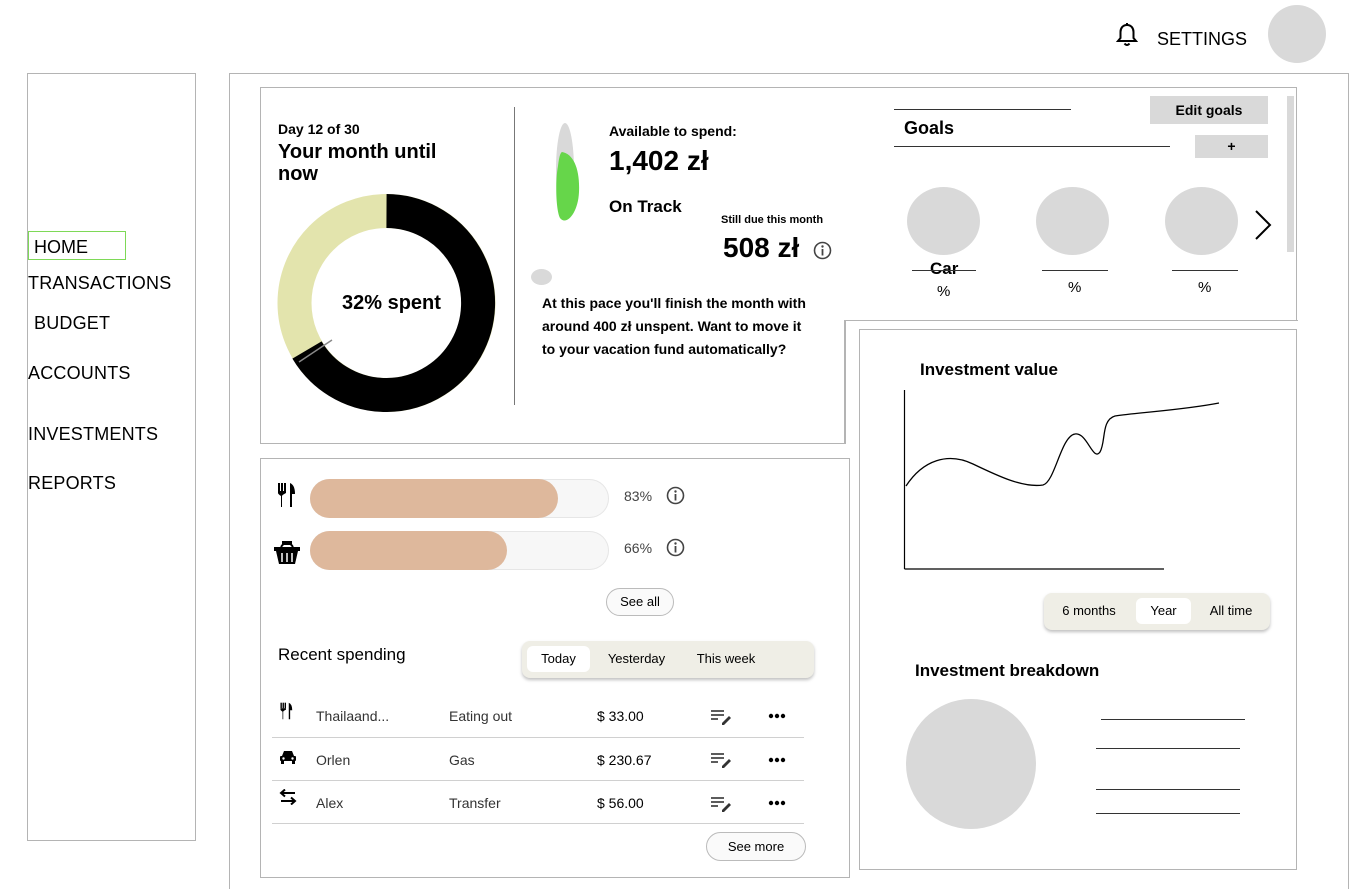 This screenshot has width=1370, height=889. Describe the element at coordinates (558, 659) in the screenshot. I see `tab-today: Today` at that location.